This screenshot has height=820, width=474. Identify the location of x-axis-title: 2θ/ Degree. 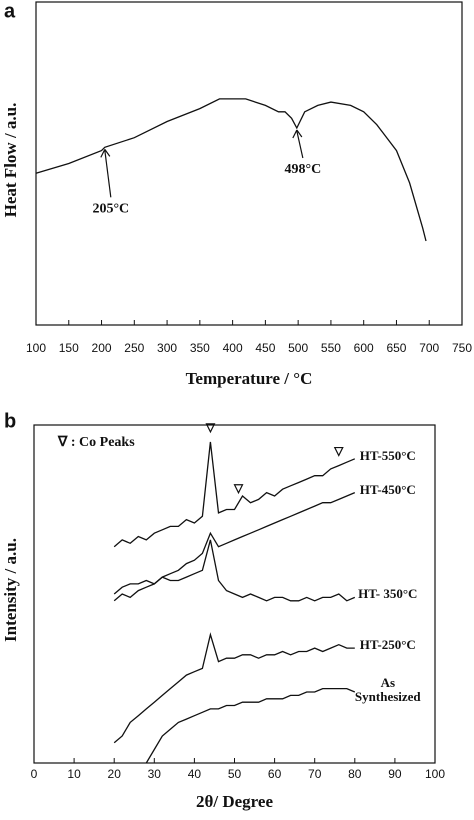
(234, 801).